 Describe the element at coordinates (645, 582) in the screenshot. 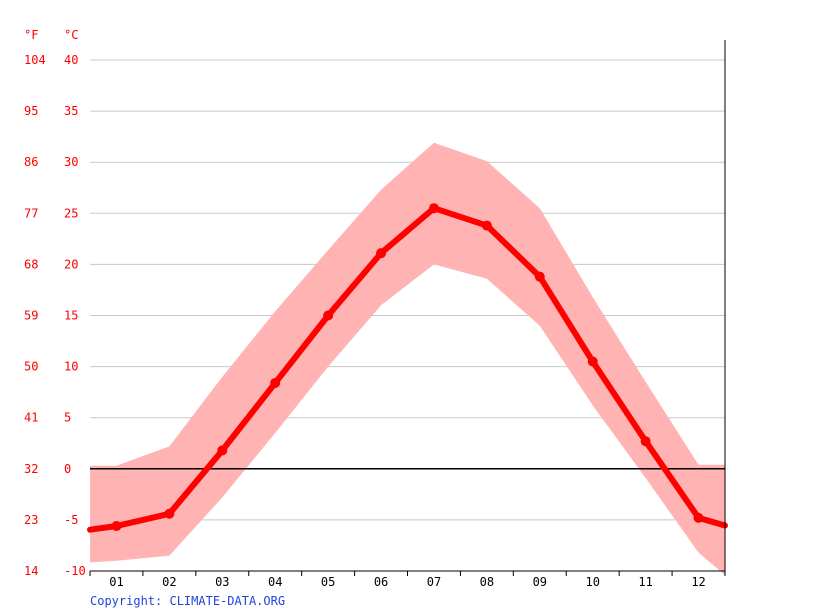

I see `month-tick-label: 11` at that location.